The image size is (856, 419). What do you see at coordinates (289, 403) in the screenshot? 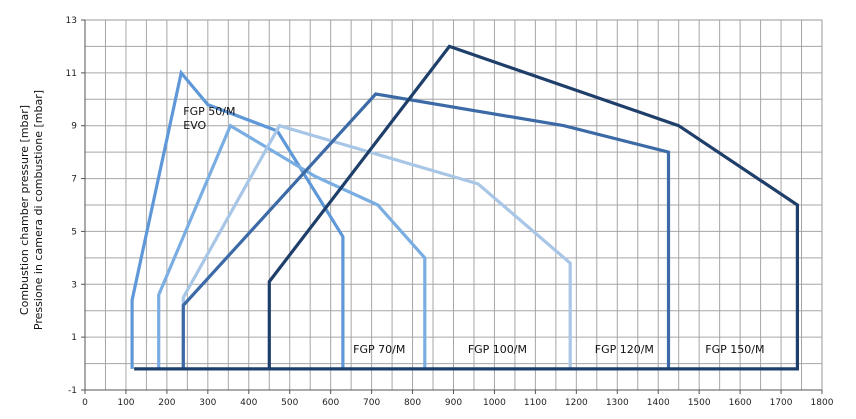
I see `x-tick-label: 500` at bounding box center [289, 403].